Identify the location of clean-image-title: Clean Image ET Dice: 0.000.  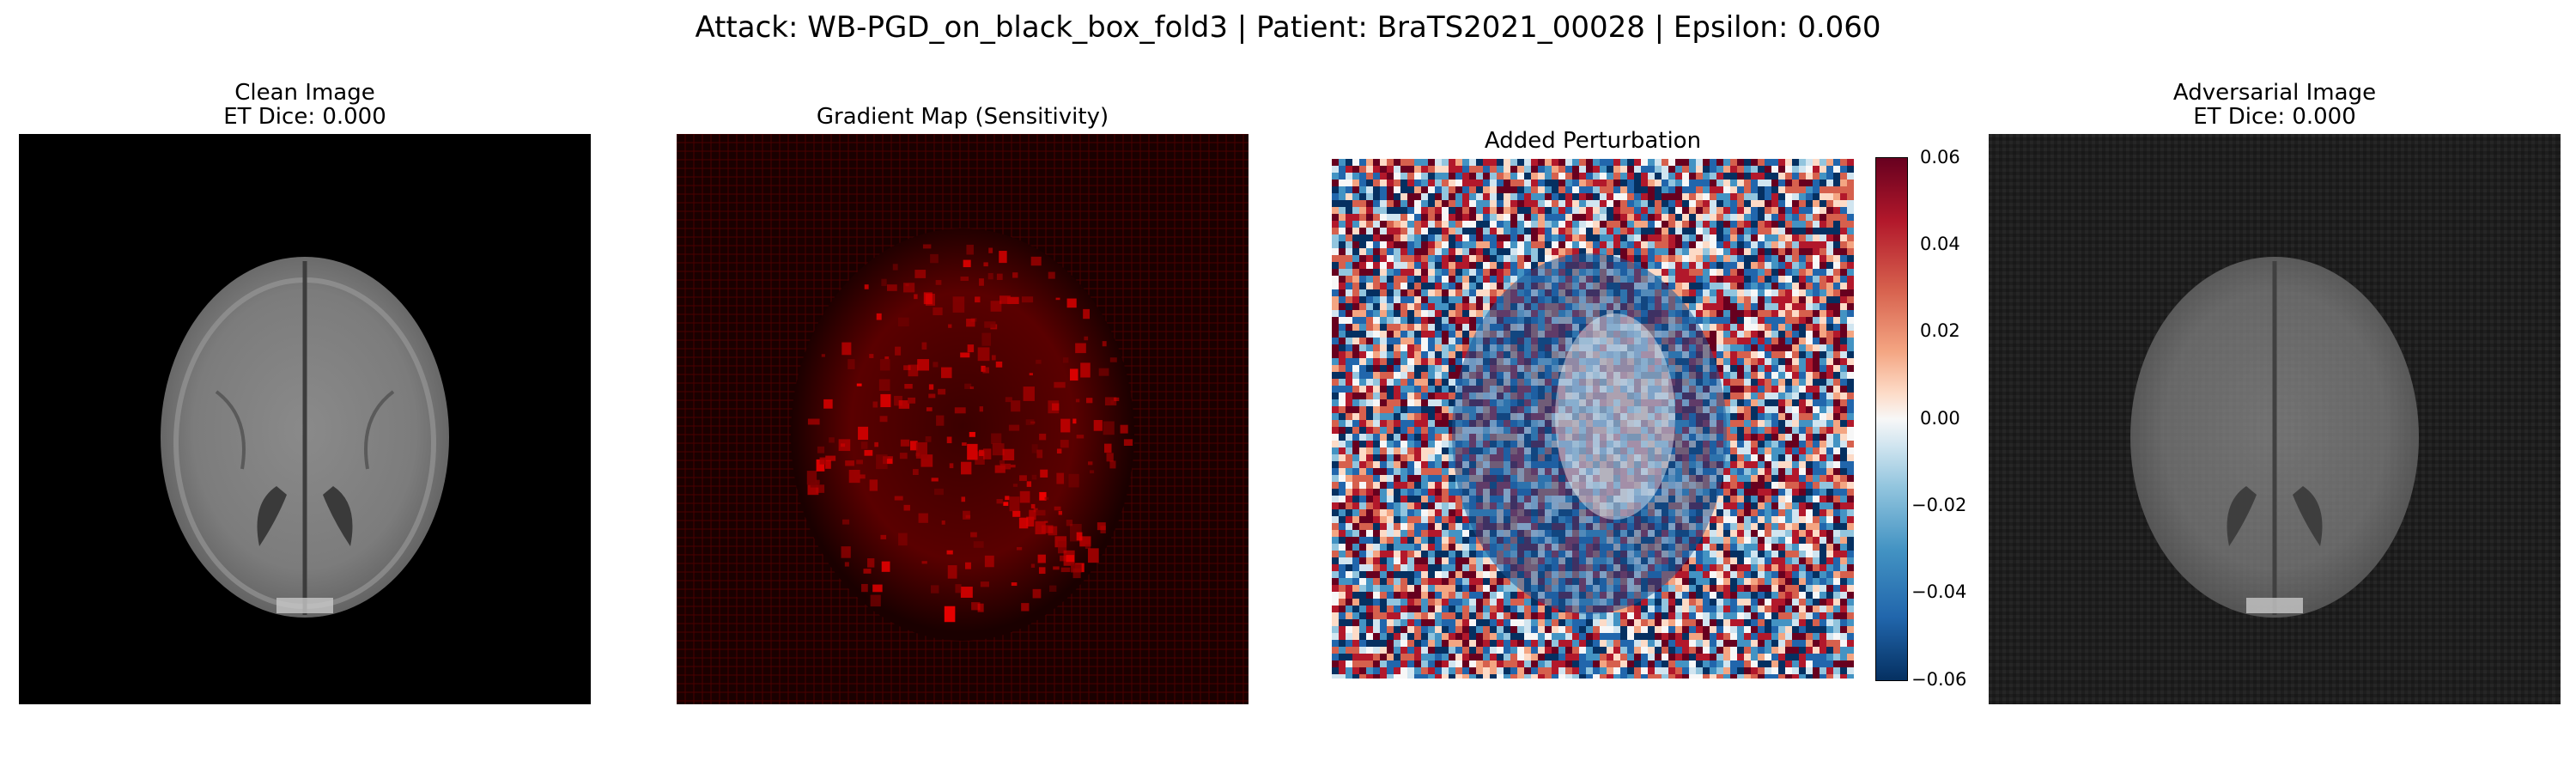
(305, 105).